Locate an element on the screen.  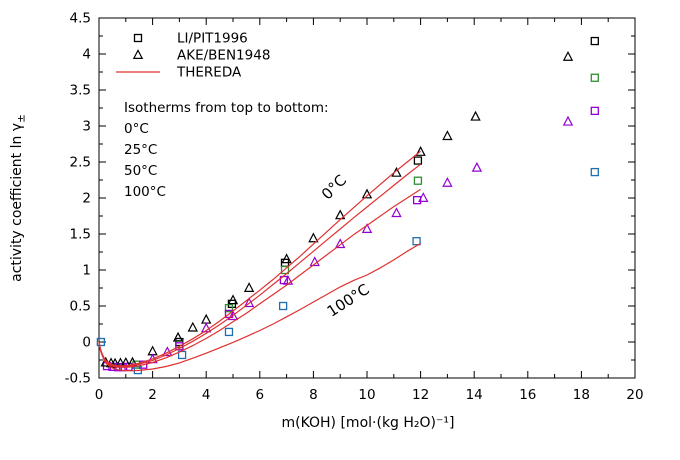
annotation-text: 25°C is located at coordinates (140, 150).